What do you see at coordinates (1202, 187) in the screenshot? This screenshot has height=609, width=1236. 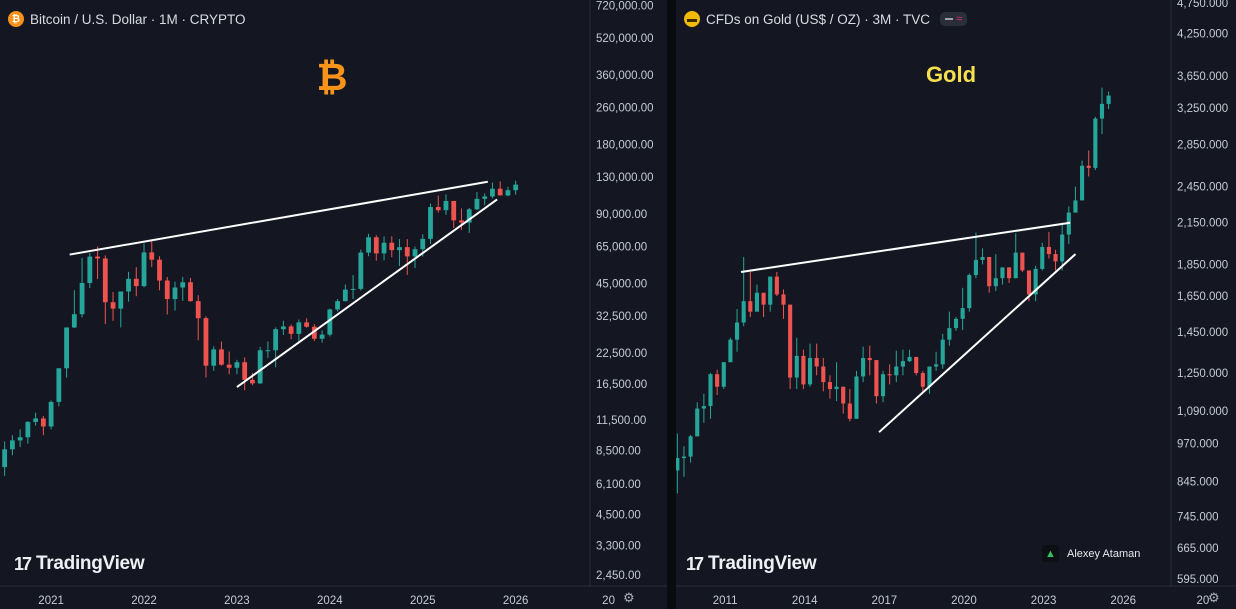 I see `y-tick-label: 2,450.000` at bounding box center [1202, 187].